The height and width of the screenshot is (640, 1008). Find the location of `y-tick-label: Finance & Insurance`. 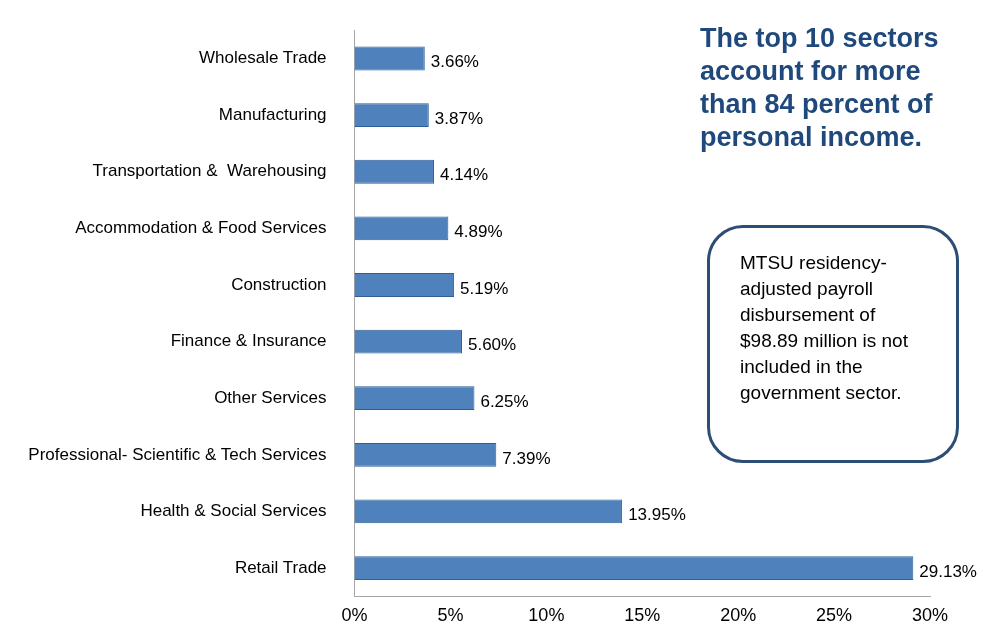

y-tick-label: Finance & Insurance is located at coordinates (248, 341).